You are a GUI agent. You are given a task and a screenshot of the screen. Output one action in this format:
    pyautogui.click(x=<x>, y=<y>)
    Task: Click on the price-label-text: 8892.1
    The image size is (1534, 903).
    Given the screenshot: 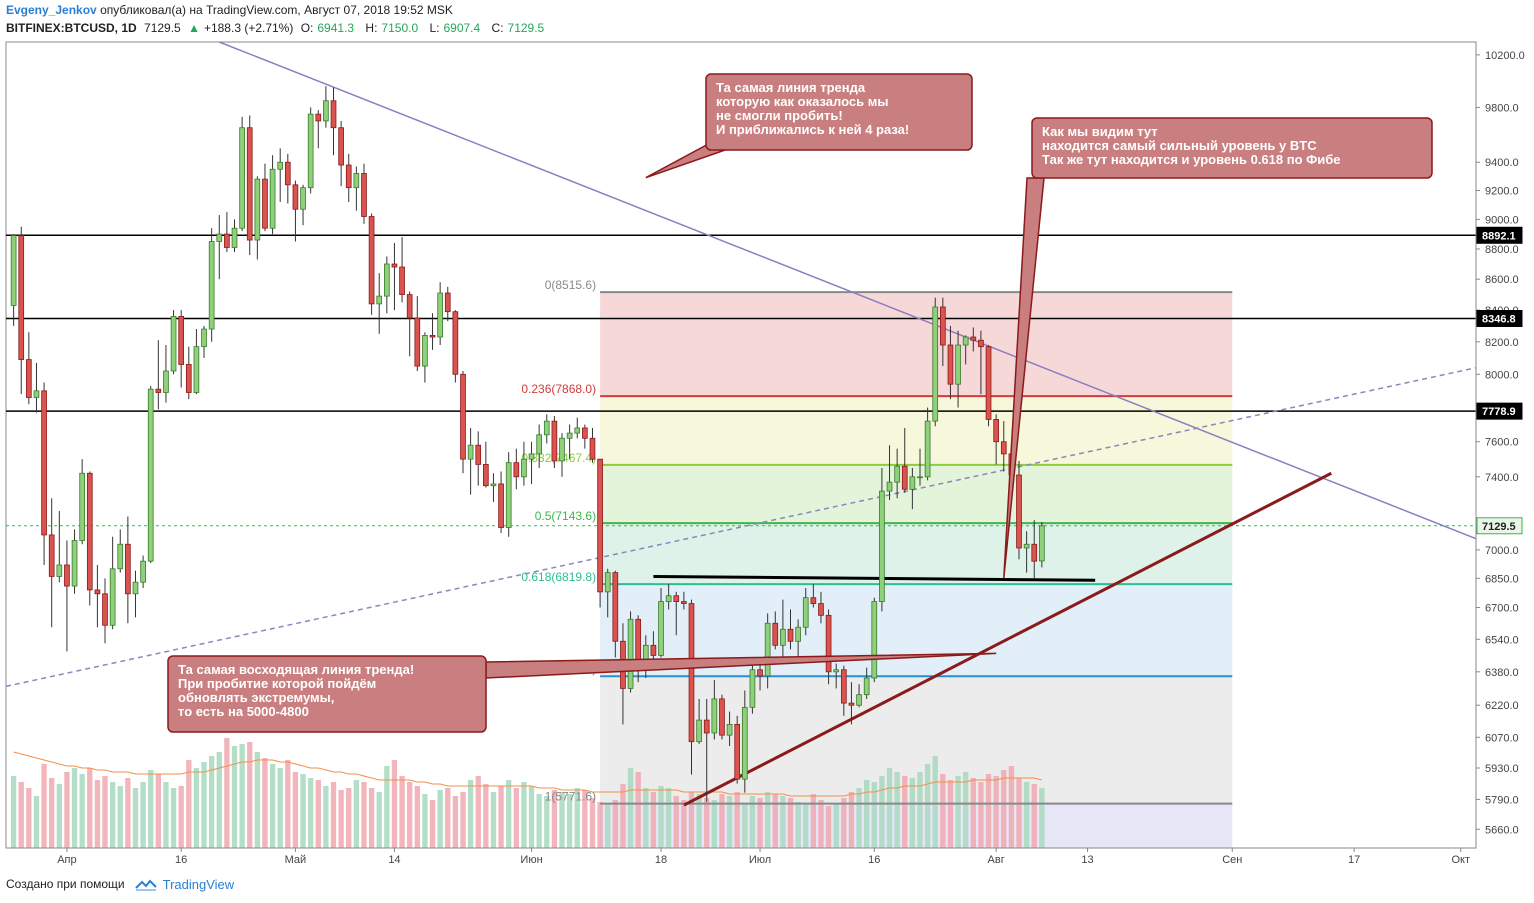 What is the action you would take?
    pyautogui.click(x=1499, y=236)
    